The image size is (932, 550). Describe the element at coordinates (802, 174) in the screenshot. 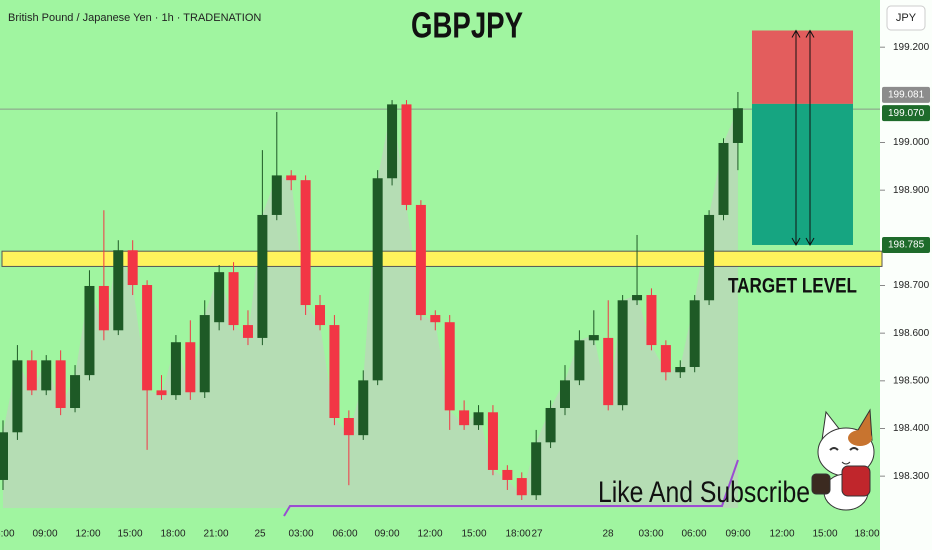

I see `profit-zone` at that location.